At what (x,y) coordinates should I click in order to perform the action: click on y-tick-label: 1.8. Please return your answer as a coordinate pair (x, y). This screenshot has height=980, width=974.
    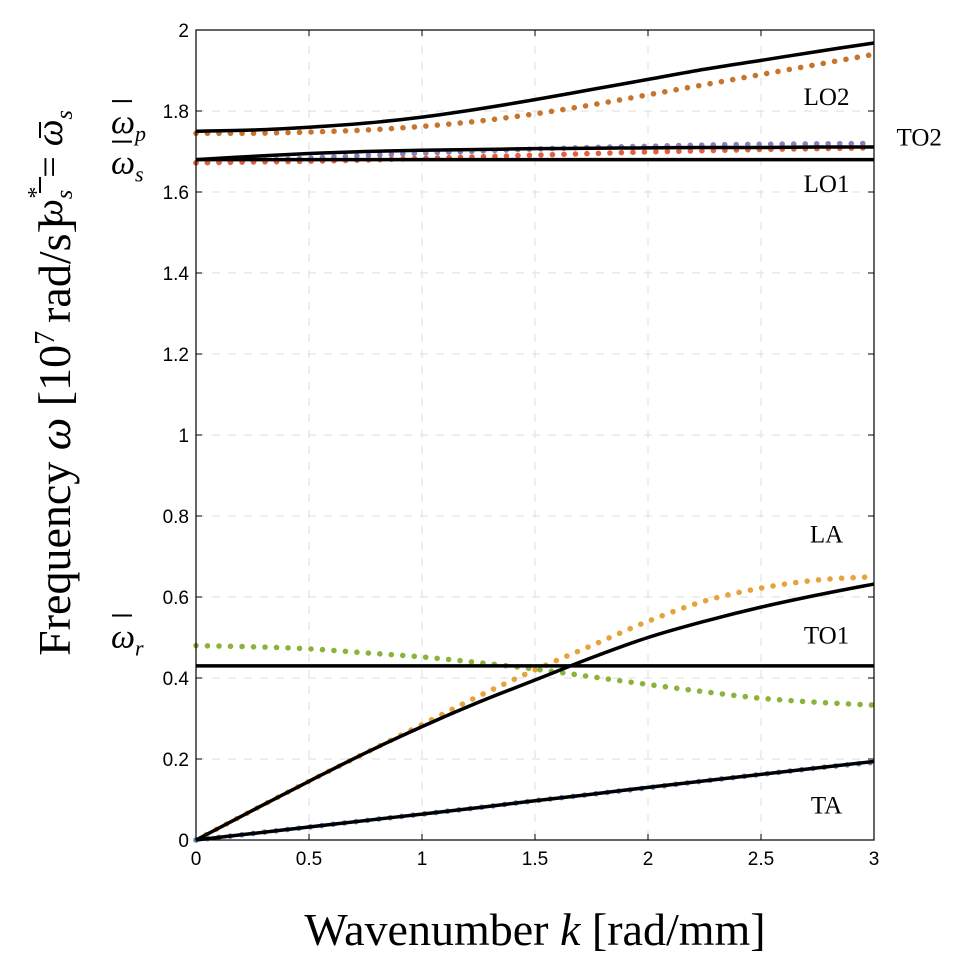
    Looking at the image, I should click on (176, 112).